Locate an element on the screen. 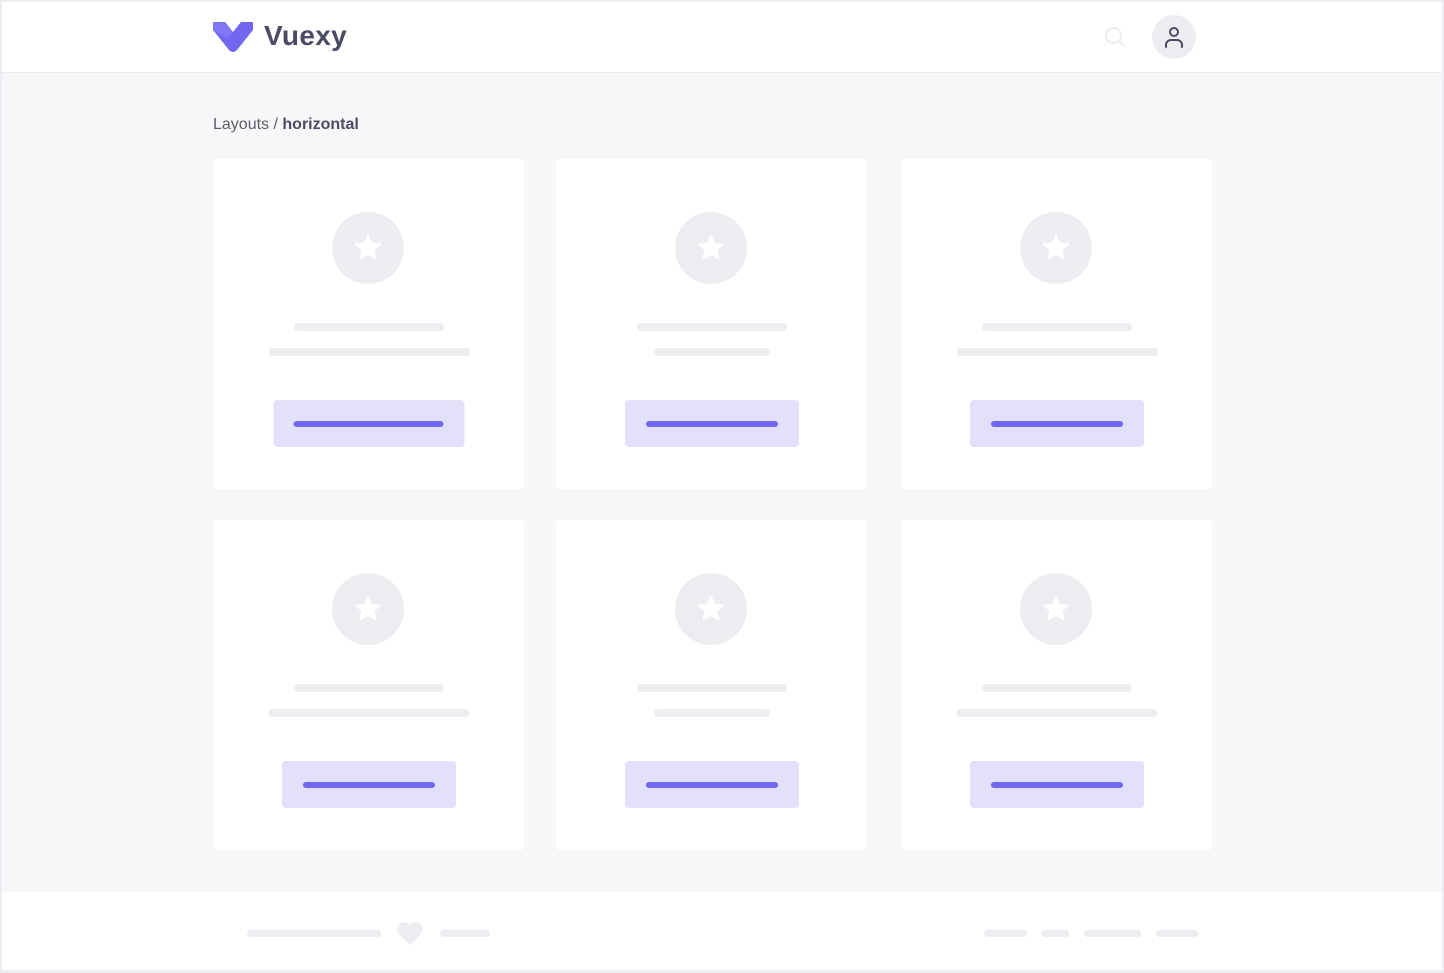 This screenshot has height=973, width=1444. user-icon is located at coordinates (1174, 37).